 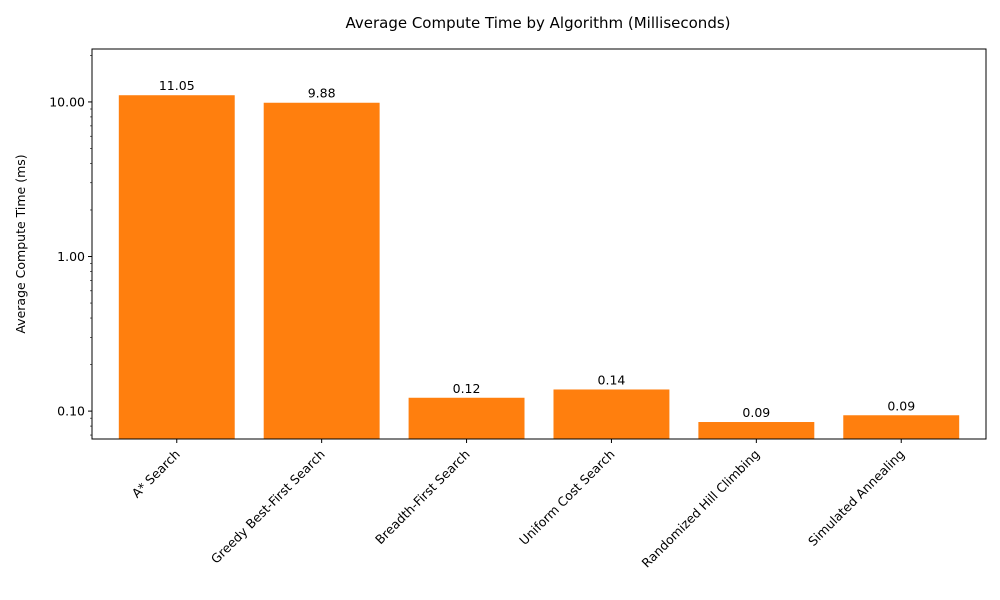 I want to click on data-label: 0.12, so click(x=467, y=388).